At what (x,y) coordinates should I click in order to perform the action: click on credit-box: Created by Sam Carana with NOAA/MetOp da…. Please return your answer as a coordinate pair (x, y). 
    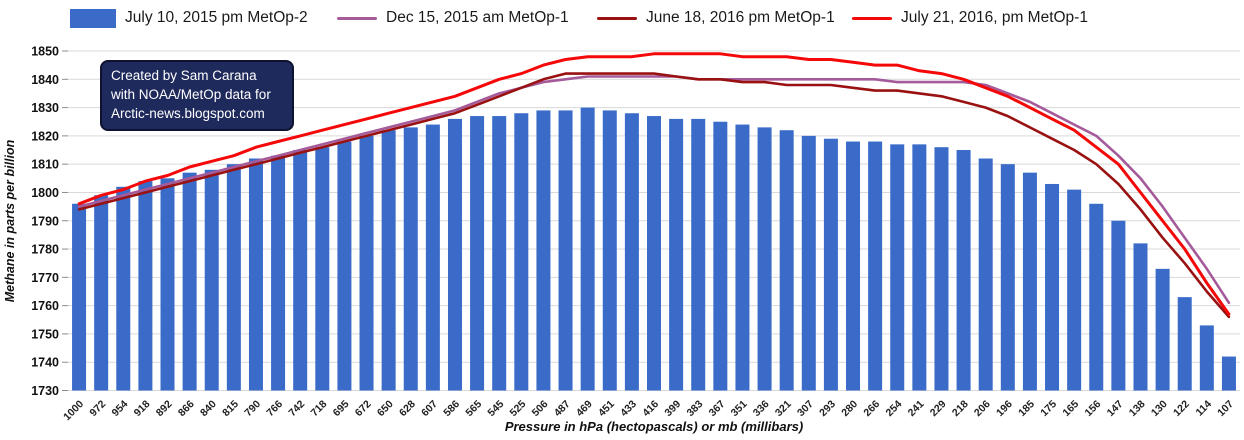
    Looking at the image, I should click on (197, 95).